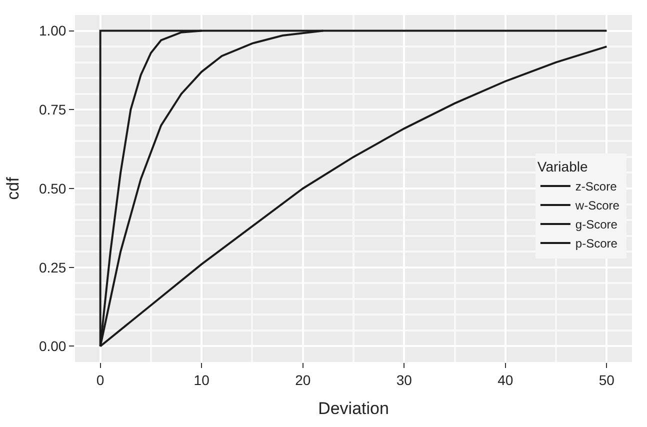 This screenshot has height=427, width=647. Describe the element at coordinates (597, 205) in the screenshot. I see `legend-label: w-Score` at that location.